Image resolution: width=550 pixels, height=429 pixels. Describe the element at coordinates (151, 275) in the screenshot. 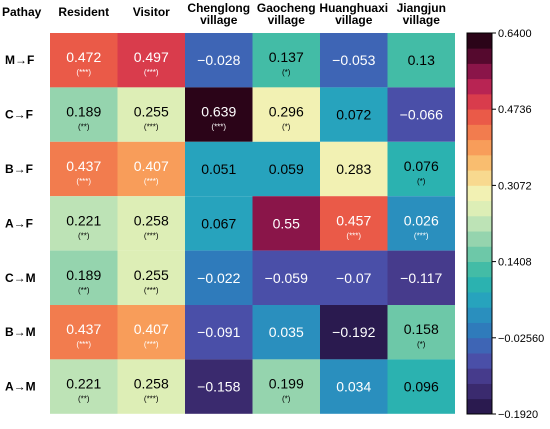

I see `cell-value: 0.255` at that location.